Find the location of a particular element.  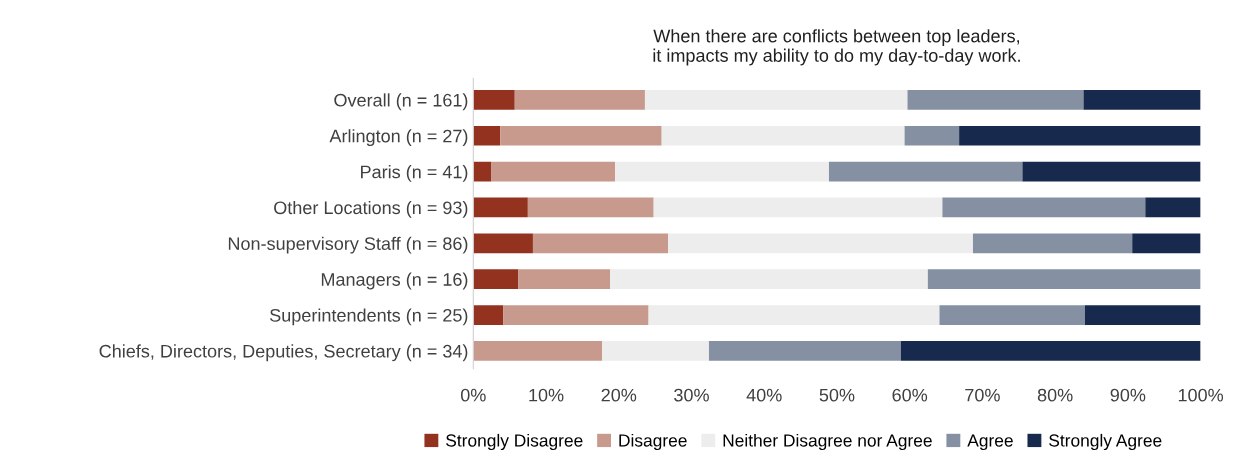

y-tick-label: Managers (n = 16) is located at coordinates (394, 281).